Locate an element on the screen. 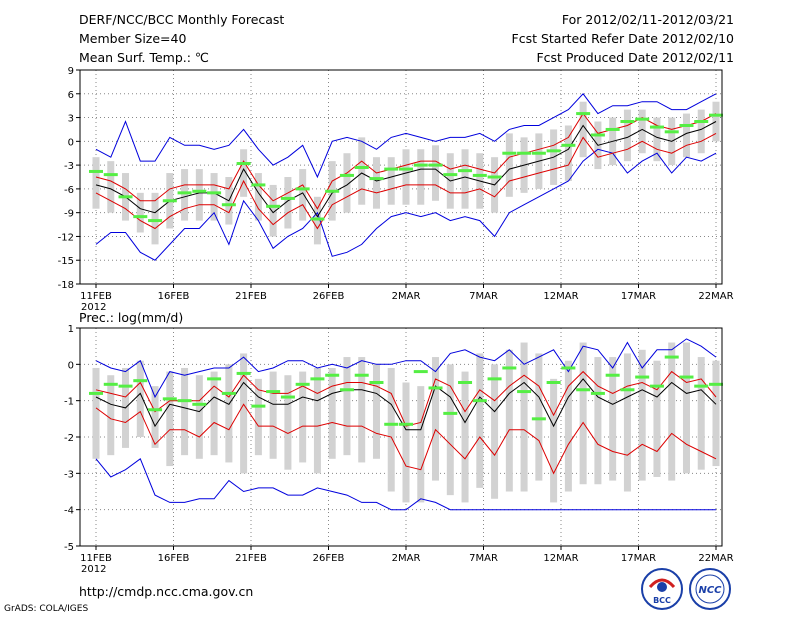 The width and height of the screenshot is (800, 618). prec-xtick-label: 12MAR is located at coordinates (560, 558).